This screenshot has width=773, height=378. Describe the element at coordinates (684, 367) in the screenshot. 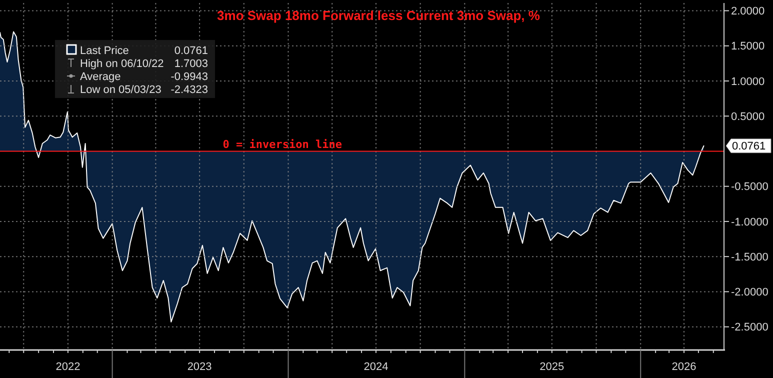

I see `x-tick-label: 2026` at that location.